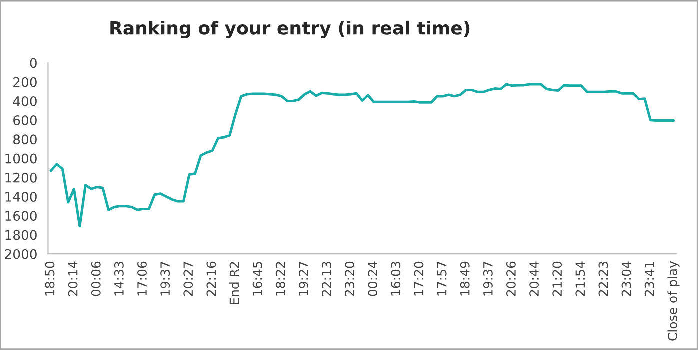  What do you see at coordinates (25, 121) in the screenshot?
I see `y-tick-label: 600` at bounding box center [25, 121].